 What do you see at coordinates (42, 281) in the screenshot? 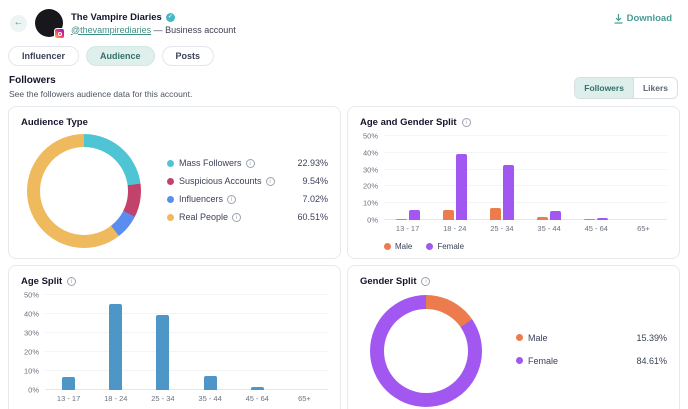
I see `card-title: Age Split` at bounding box center [42, 281].